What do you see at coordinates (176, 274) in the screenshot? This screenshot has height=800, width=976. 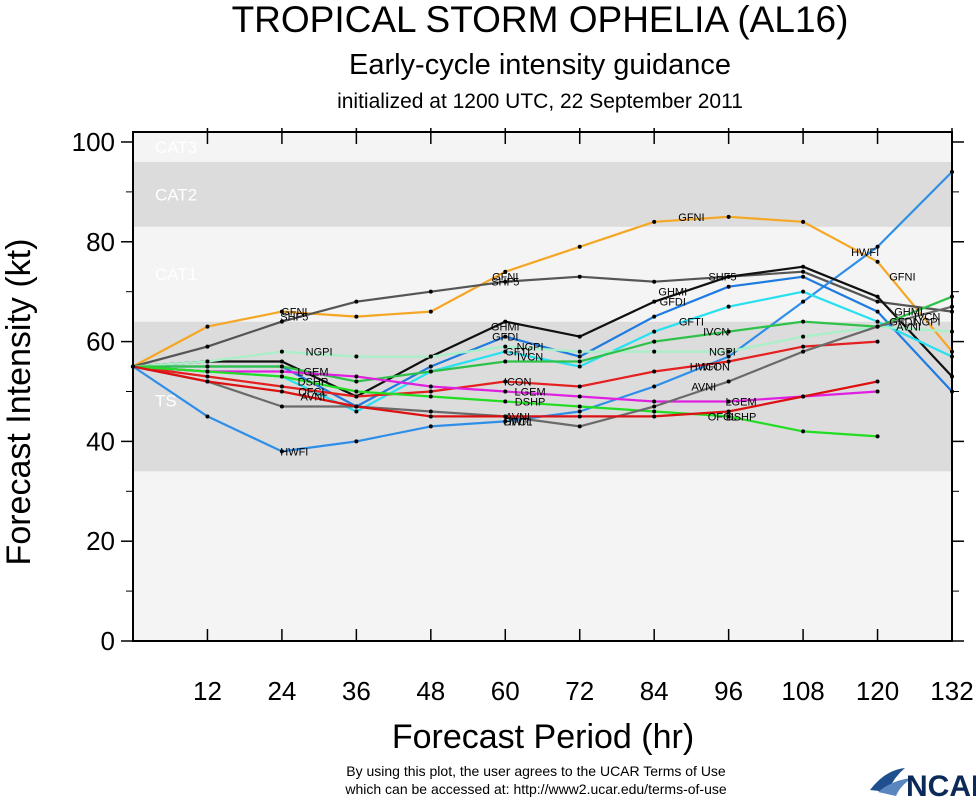 I see `band-label-cat1: CAT1` at bounding box center [176, 274].